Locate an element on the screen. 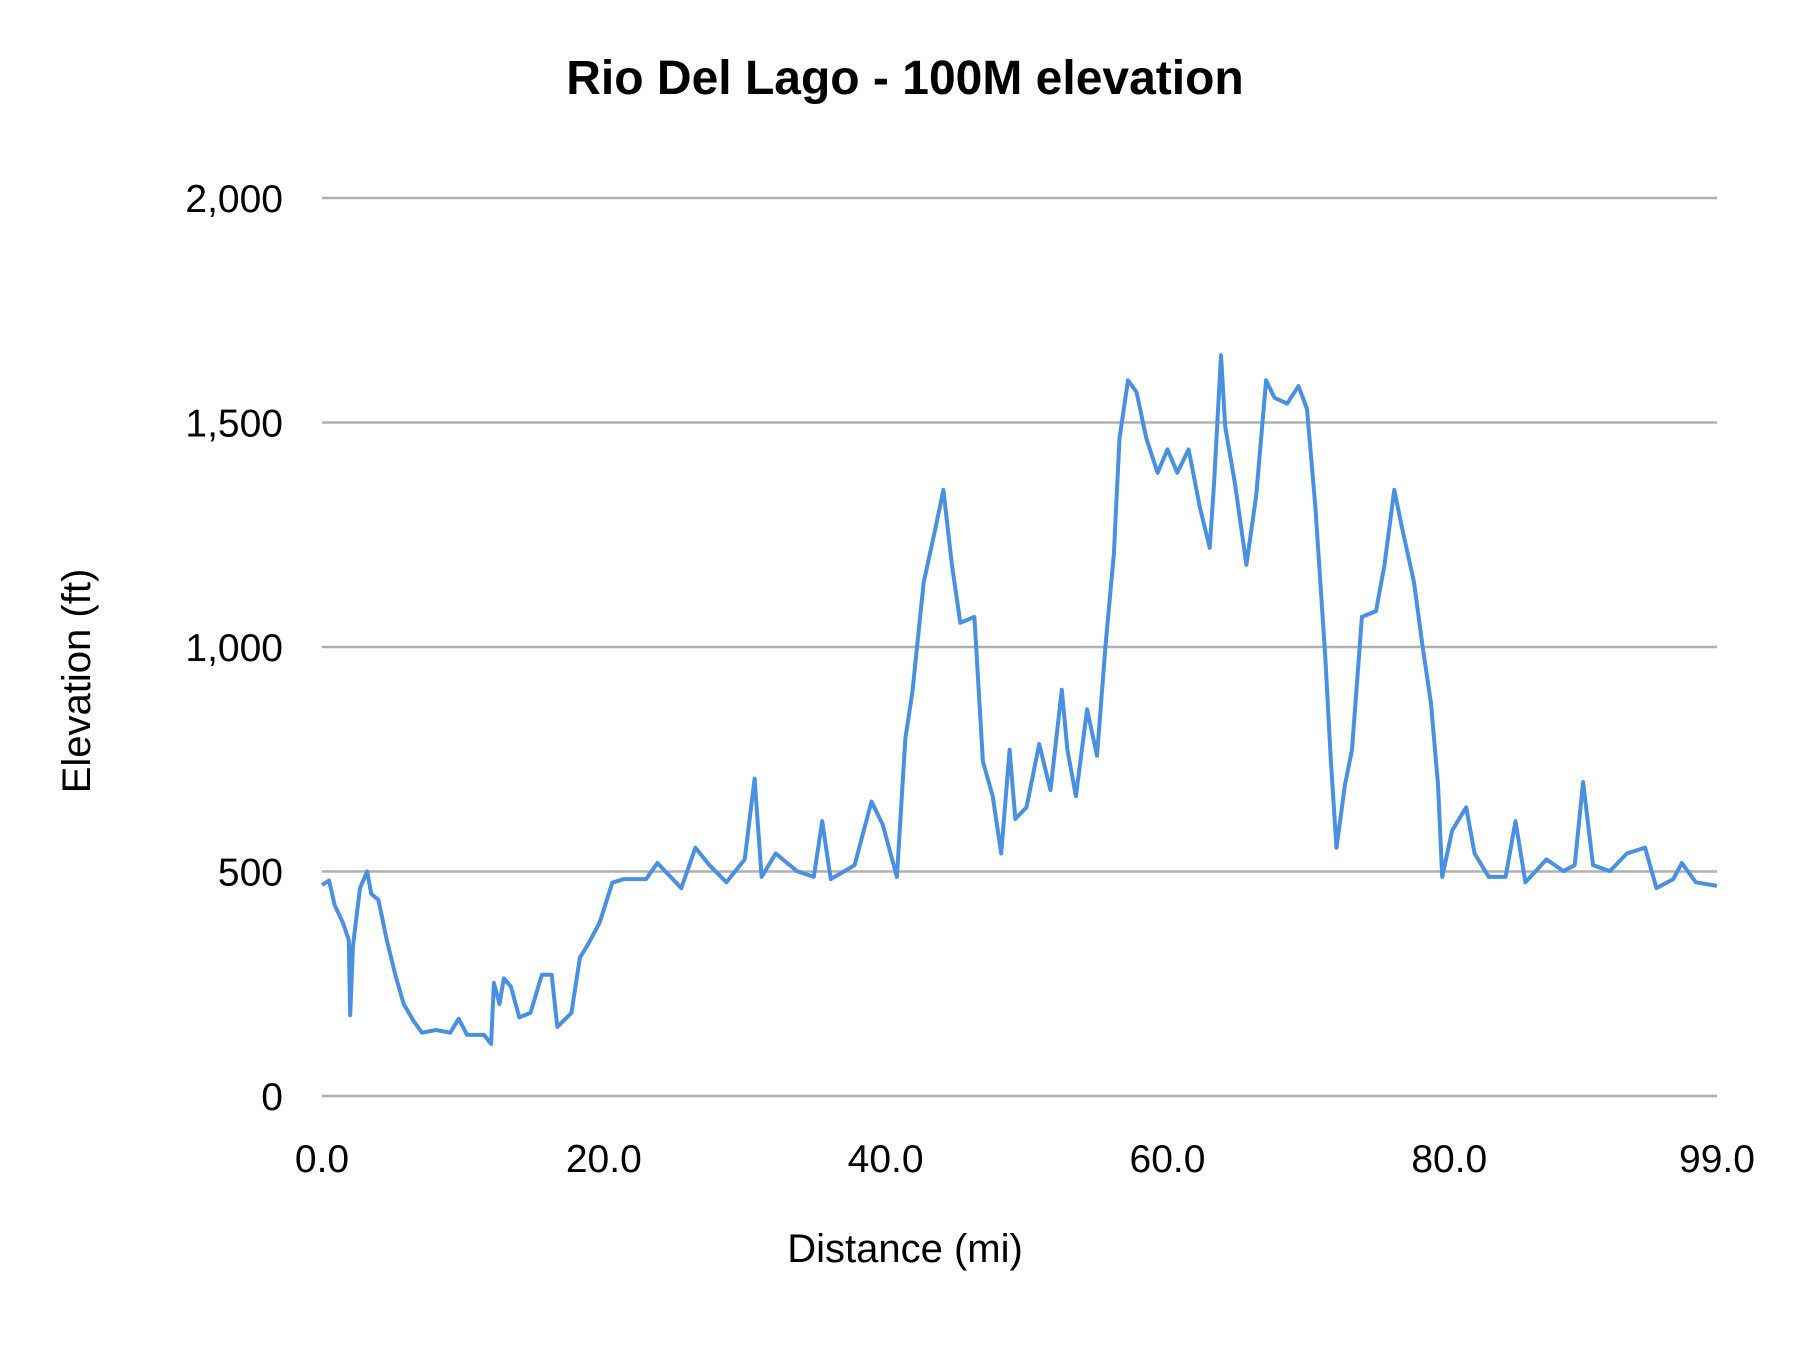  x-tick-label: 80.0 is located at coordinates (1449, 1159).